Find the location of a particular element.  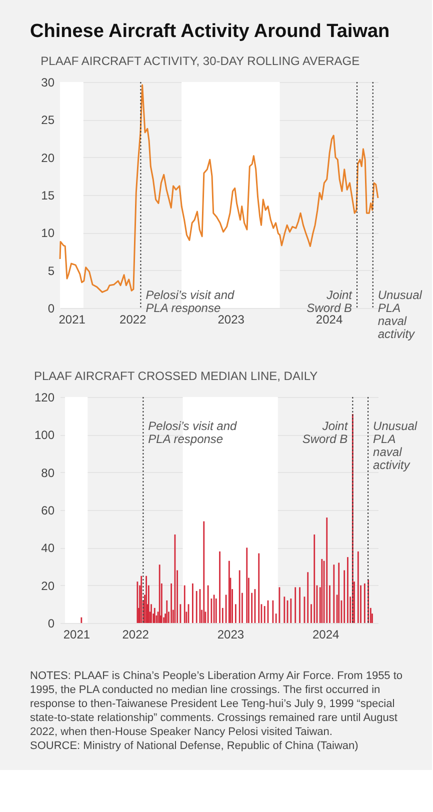

y-tick-label: 30 is located at coordinates (48, 83).